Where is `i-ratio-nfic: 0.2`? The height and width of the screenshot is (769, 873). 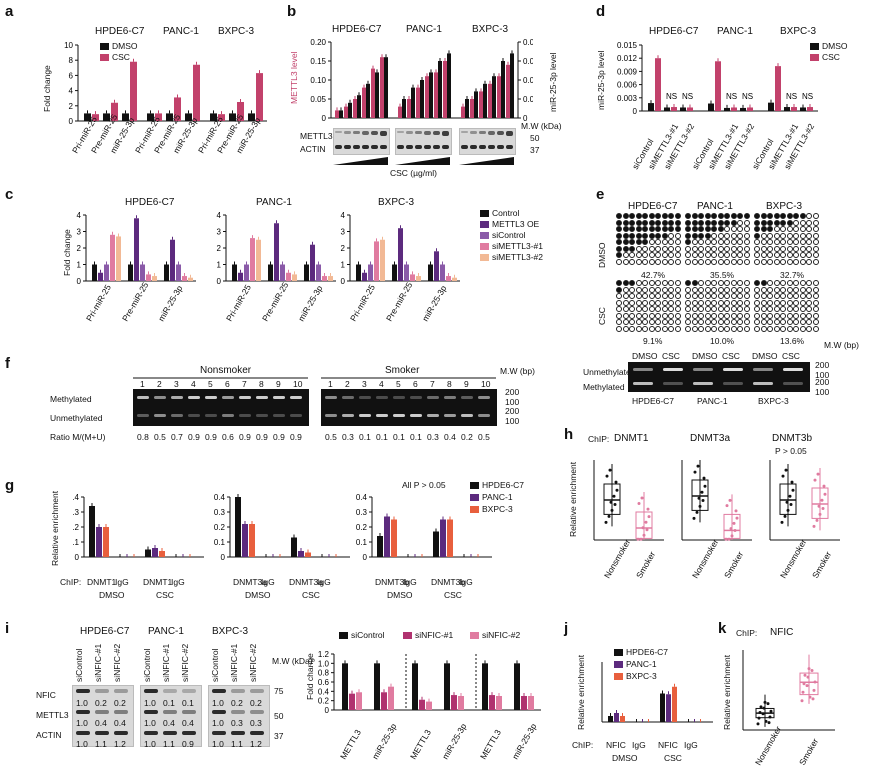 i-ratio-nfic: 0.2 is located at coordinates (120, 703).